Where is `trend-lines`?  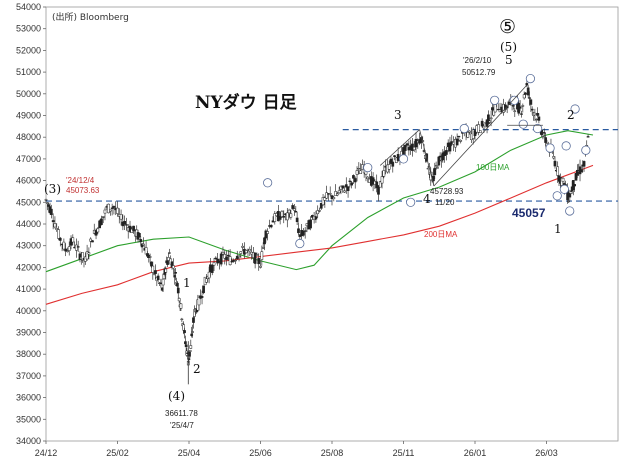
trend-lines is located at coordinates (461, 135).